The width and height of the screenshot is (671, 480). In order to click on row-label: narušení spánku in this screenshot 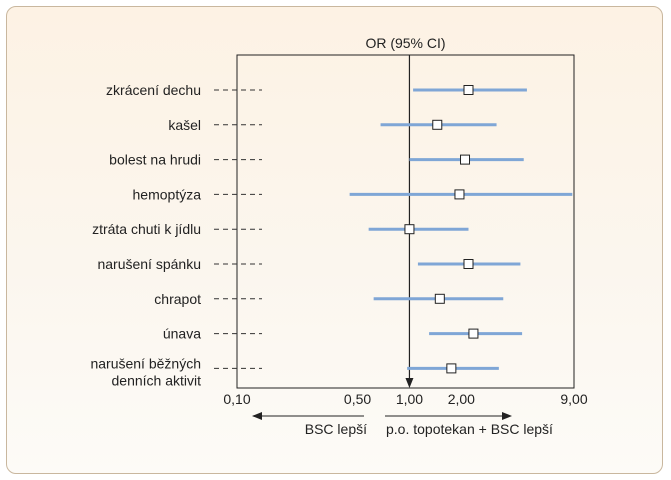, I will do `click(149, 264)`.